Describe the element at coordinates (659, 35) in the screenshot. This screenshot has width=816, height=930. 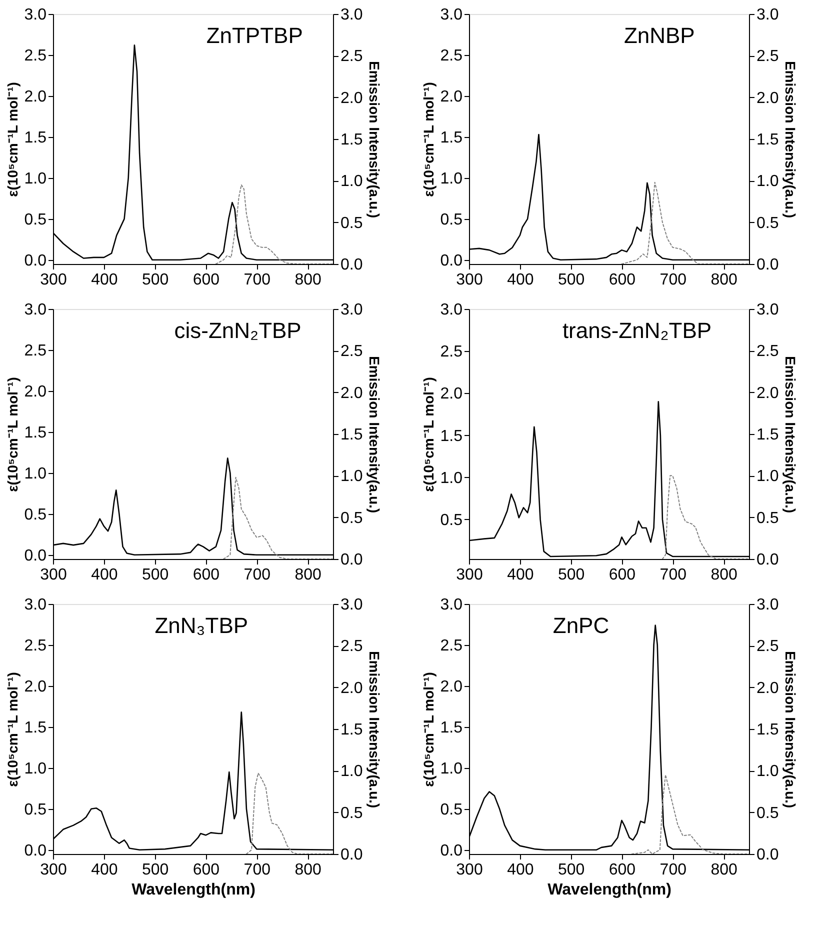
I see `chart-title: ZnNBP` at that location.